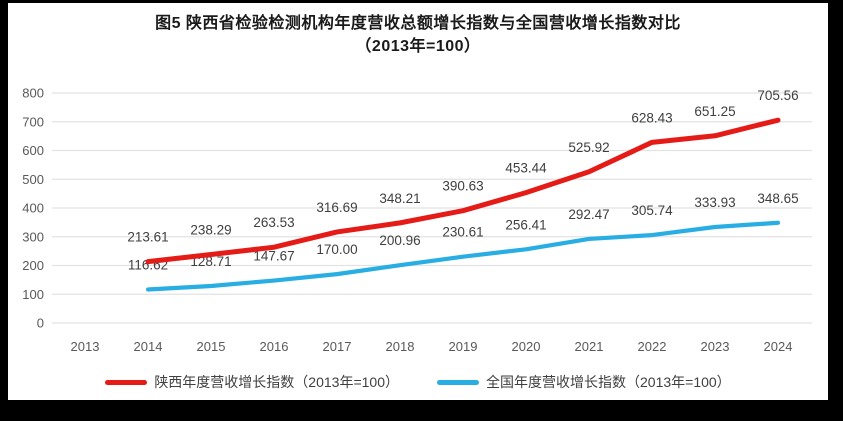  I want to click on data-label: 453.44, so click(526, 168).